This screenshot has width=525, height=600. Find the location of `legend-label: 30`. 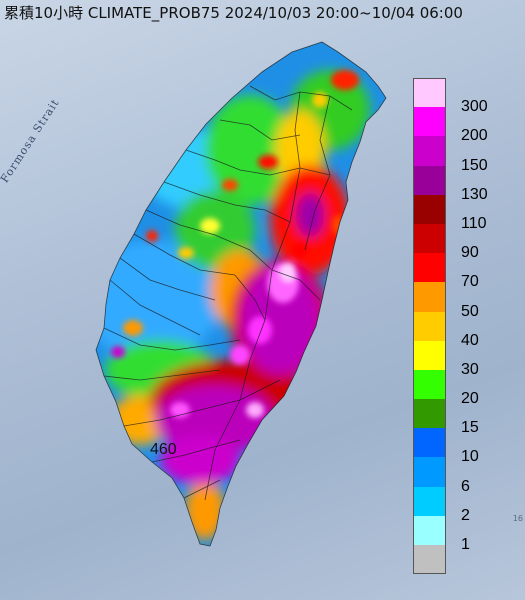

legend-label: 30 is located at coordinates (470, 369).